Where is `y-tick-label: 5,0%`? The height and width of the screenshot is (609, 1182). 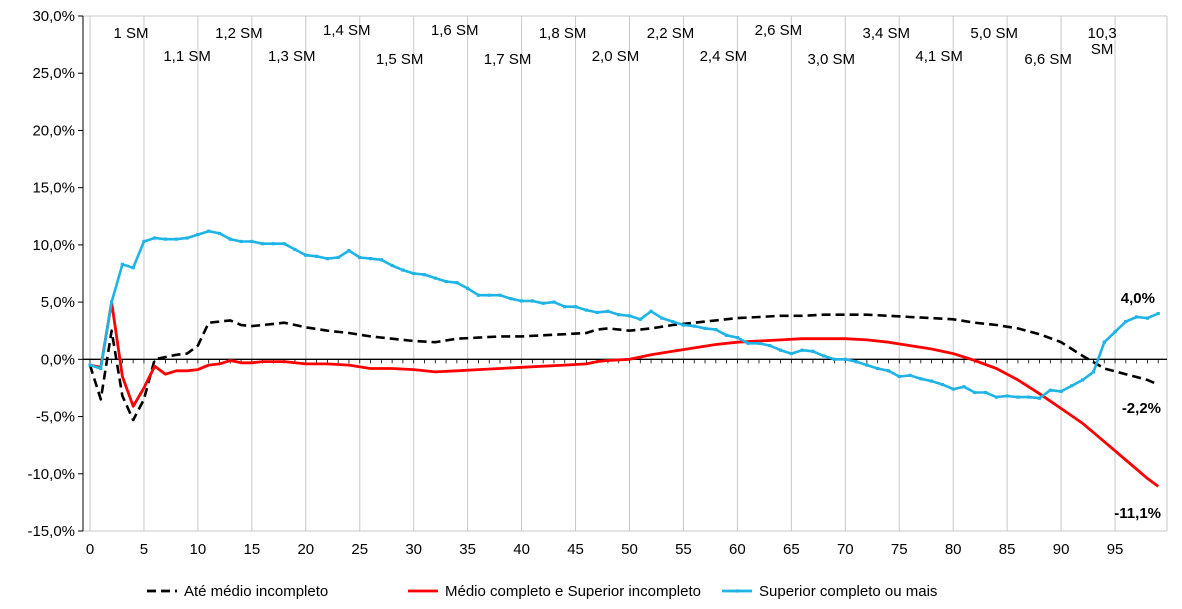
y-tick-label: 5,0% is located at coordinates (58, 302).